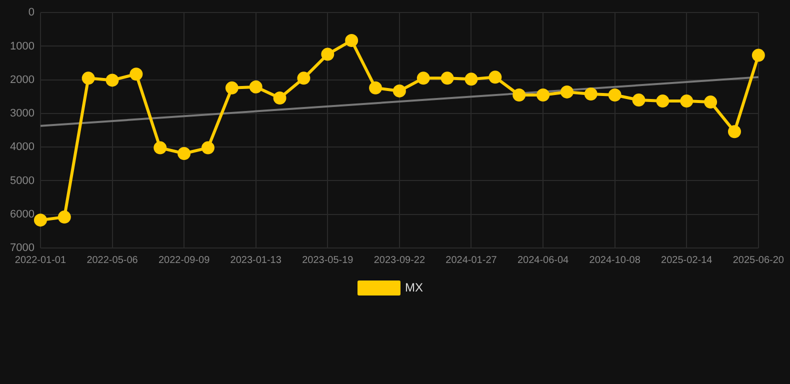 This screenshot has width=790, height=384. I want to click on y-tick-label: 0, so click(31, 12).